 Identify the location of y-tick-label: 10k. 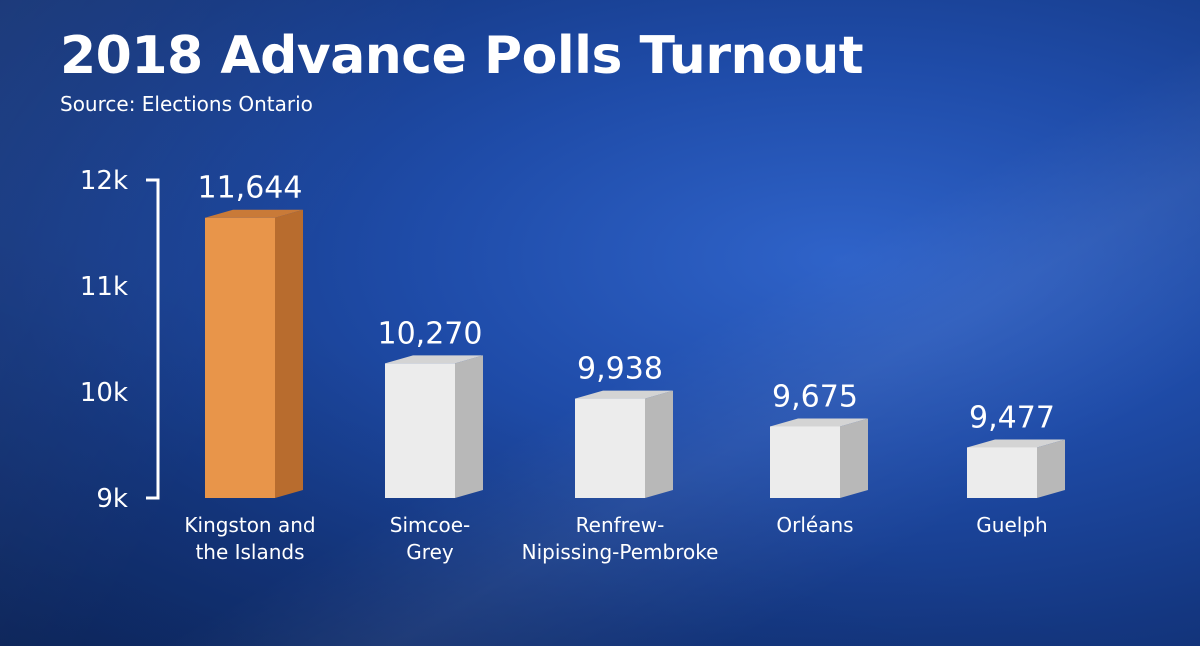
(104, 393).